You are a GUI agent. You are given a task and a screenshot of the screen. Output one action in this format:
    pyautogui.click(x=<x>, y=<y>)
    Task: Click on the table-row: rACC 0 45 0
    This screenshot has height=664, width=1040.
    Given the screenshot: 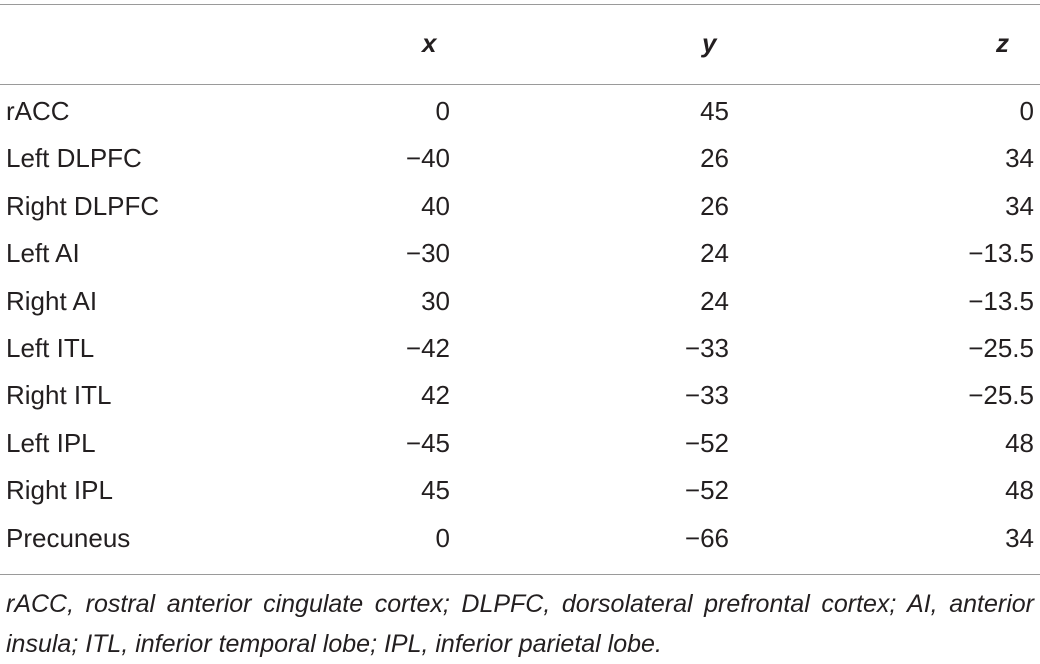 What is the action you would take?
    pyautogui.click(x=520, y=111)
    